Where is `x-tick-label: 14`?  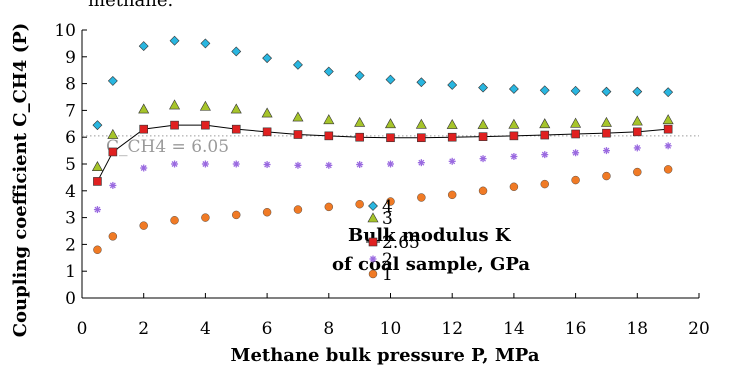
x-tick-label: 14 is located at coordinates (514, 329).